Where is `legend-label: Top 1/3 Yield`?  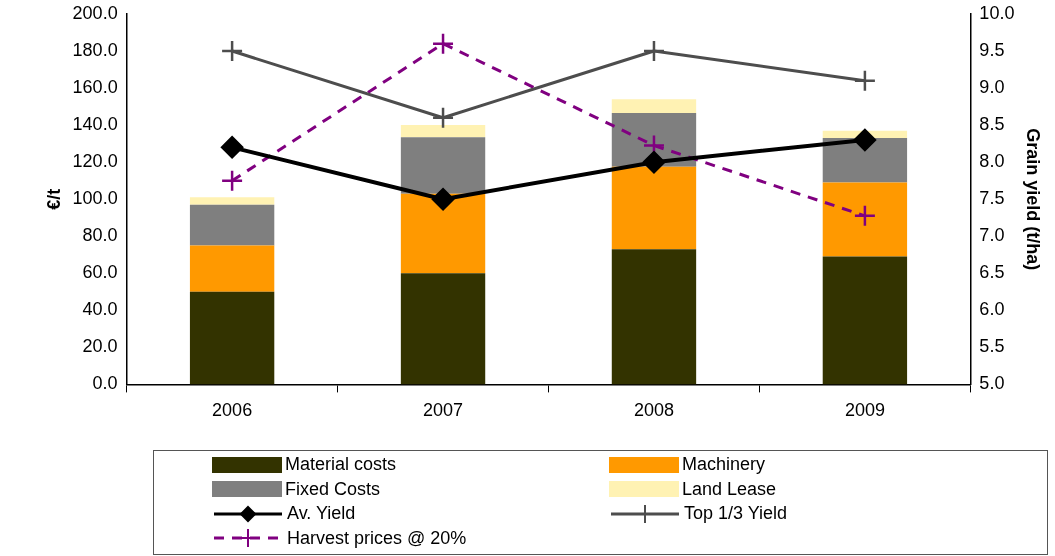
legend-label: Top 1/3 Yield is located at coordinates (736, 513).